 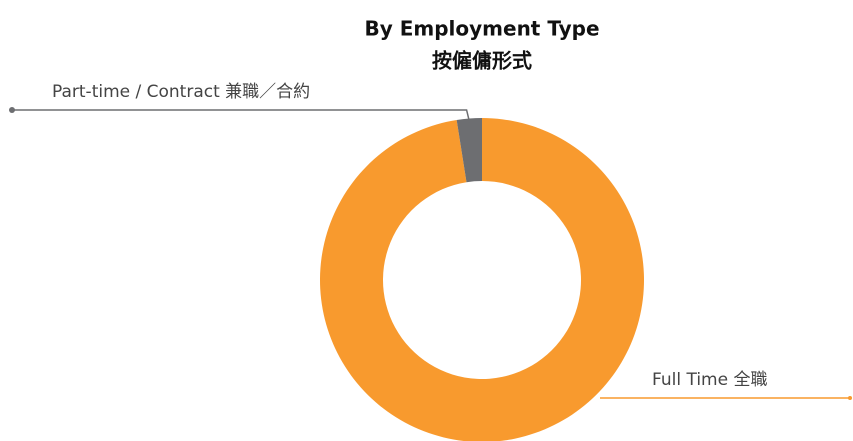 I want to click on chart-subtitle: 按僱傭形式, so click(x=482, y=61).